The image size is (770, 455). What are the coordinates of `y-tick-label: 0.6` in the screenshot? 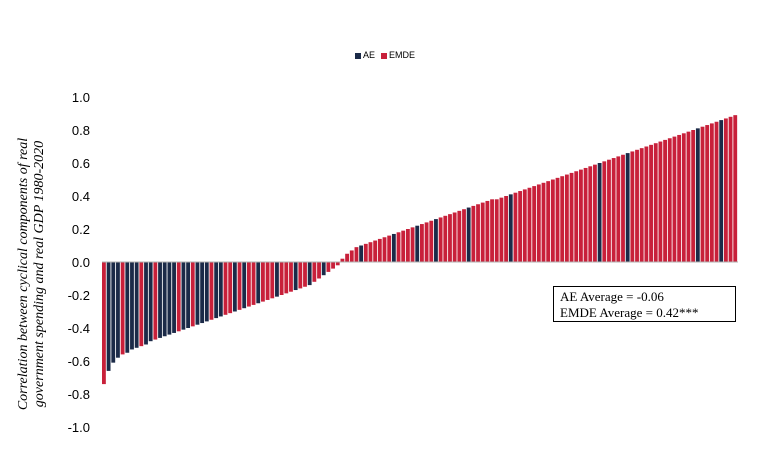 It's located at (81, 163).